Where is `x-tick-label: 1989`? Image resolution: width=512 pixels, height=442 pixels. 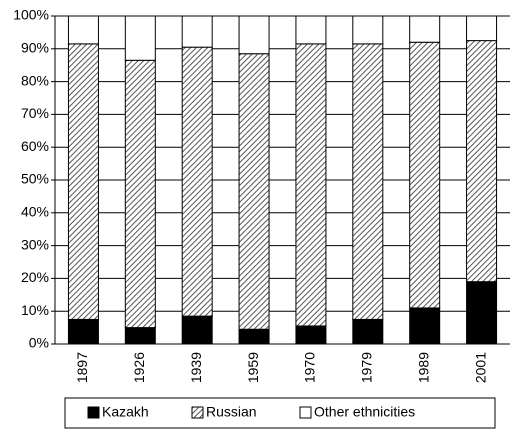 x-tick-label: 1989 is located at coordinates (423, 367).